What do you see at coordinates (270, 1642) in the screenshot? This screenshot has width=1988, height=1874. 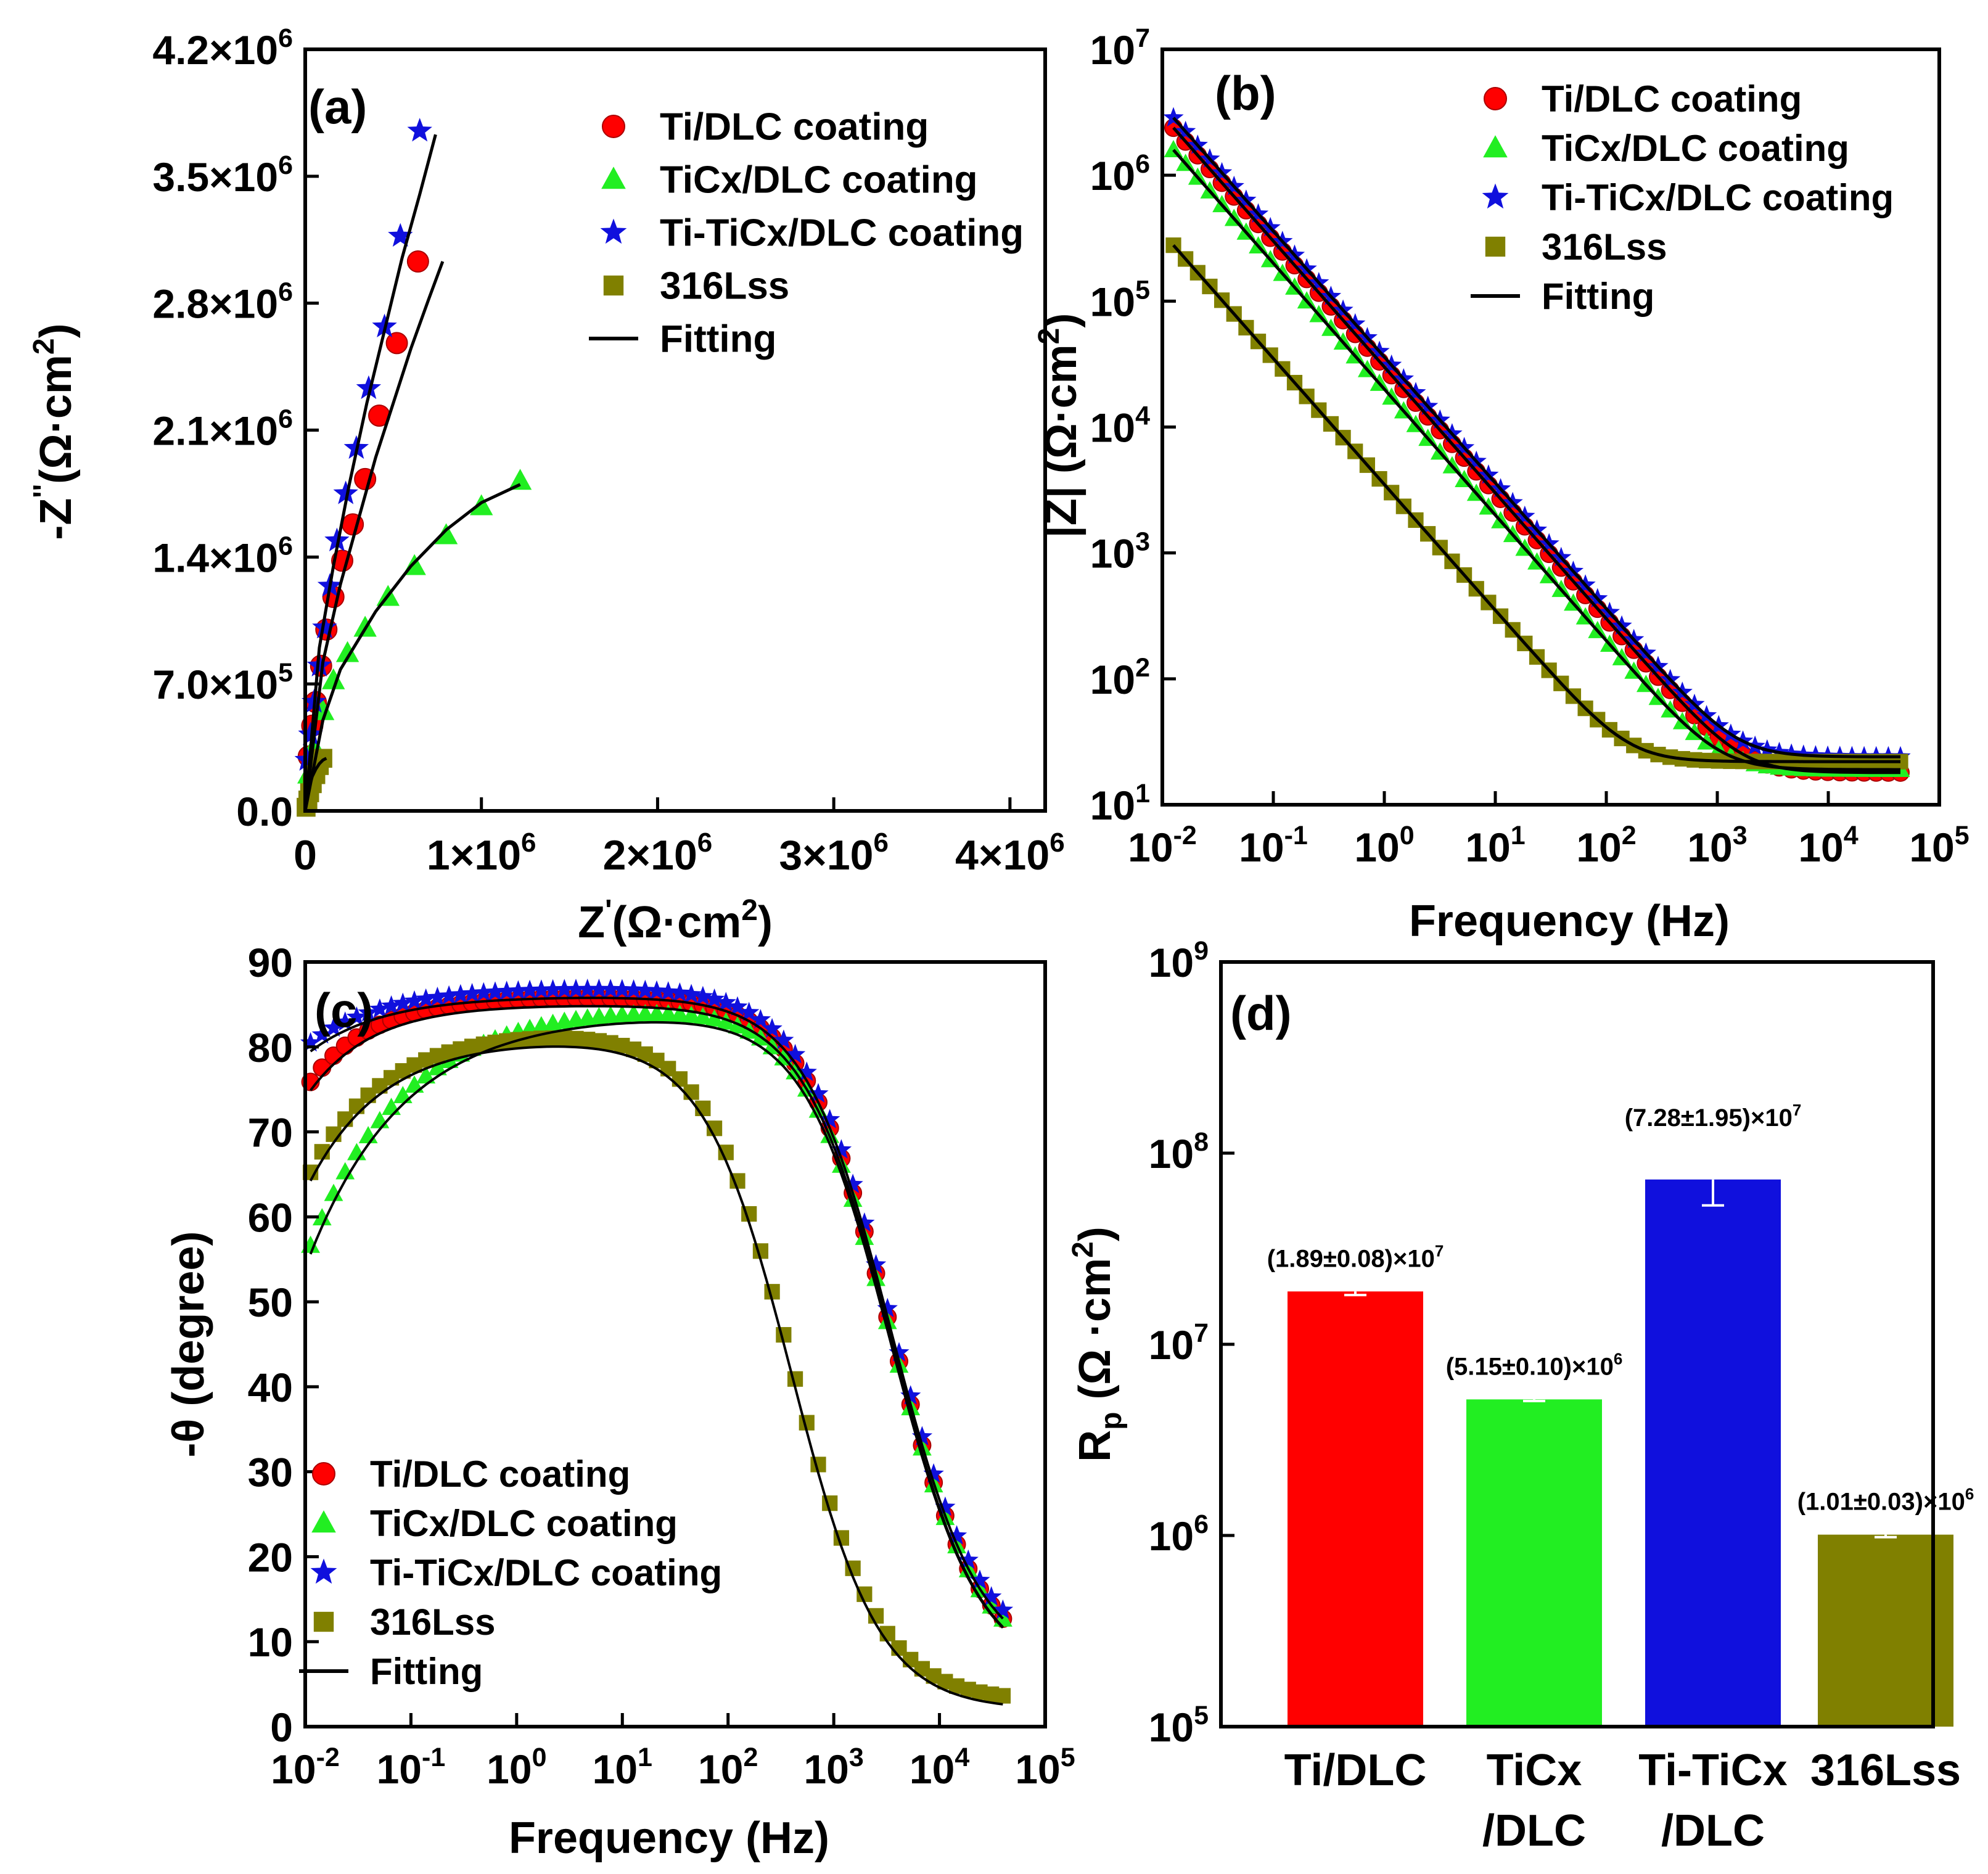 I see `c-ytick-label: 10` at bounding box center [270, 1642].